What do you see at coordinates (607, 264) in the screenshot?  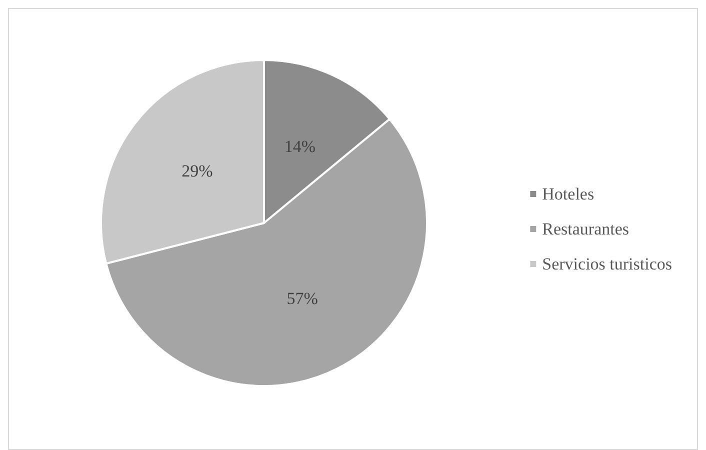 I see `legend-label: Servicios turisticos` at bounding box center [607, 264].